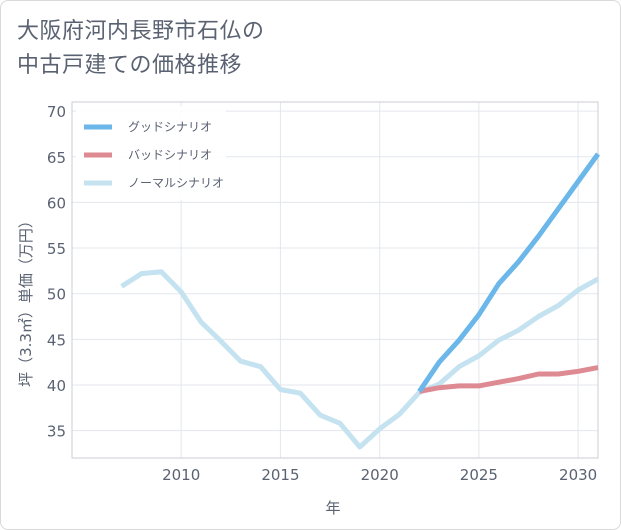 This screenshot has height=530, width=621. Describe the element at coordinates (170, 155) in the screenshot. I see `legend-label-1: バッドシナリオ` at that location.